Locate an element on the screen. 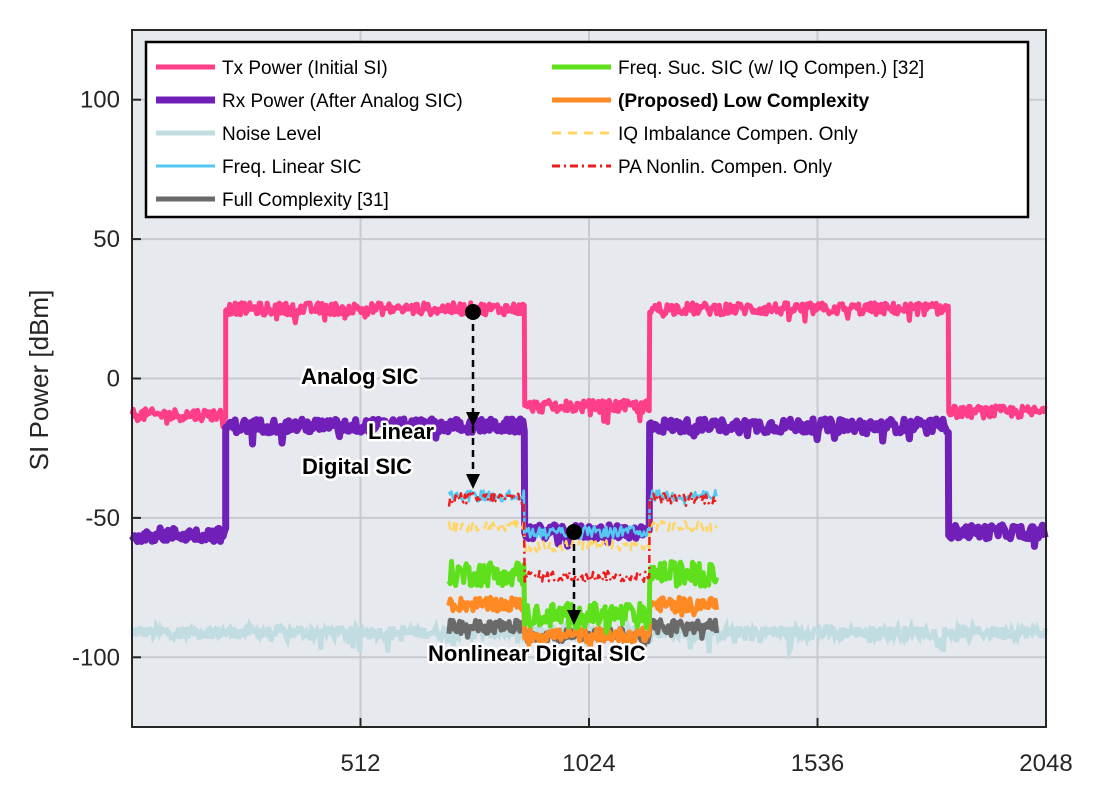  series-line-iq-imbalance-only is located at coordinates (582, 536).